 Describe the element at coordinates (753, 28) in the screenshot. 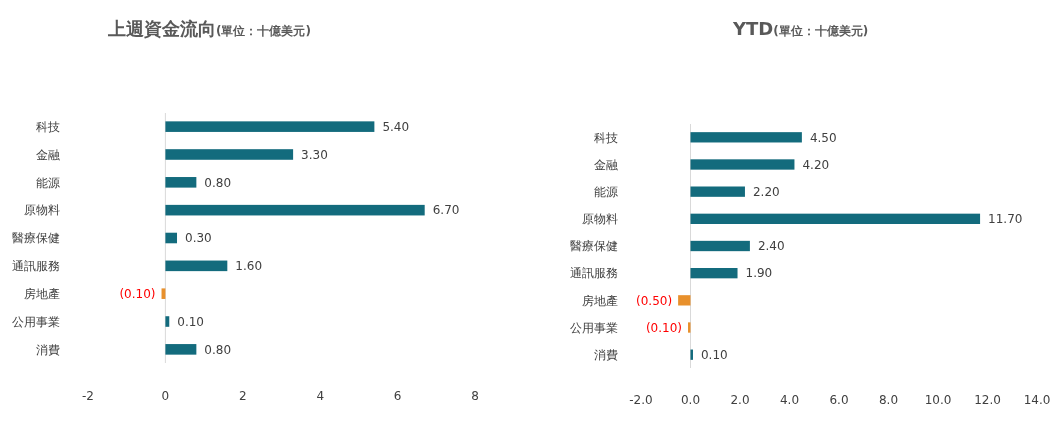

I see `chart-title: YTD` at that location.